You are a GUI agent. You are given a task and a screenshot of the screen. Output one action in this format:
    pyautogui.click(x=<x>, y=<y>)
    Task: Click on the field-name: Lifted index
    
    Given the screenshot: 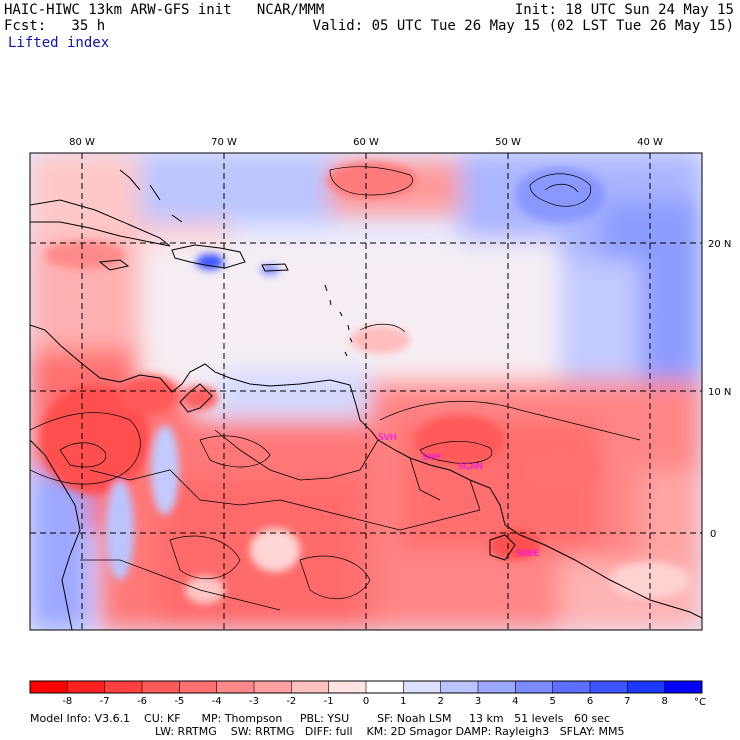 What is the action you would take?
    pyautogui.click(x=59, y=43)
    